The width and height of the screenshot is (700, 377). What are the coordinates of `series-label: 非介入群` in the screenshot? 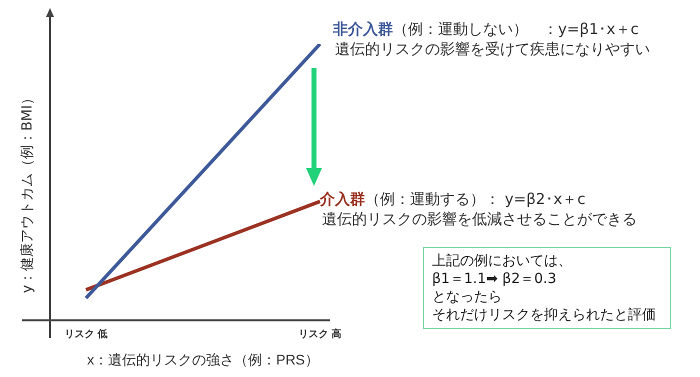 It's located at (363, 29).